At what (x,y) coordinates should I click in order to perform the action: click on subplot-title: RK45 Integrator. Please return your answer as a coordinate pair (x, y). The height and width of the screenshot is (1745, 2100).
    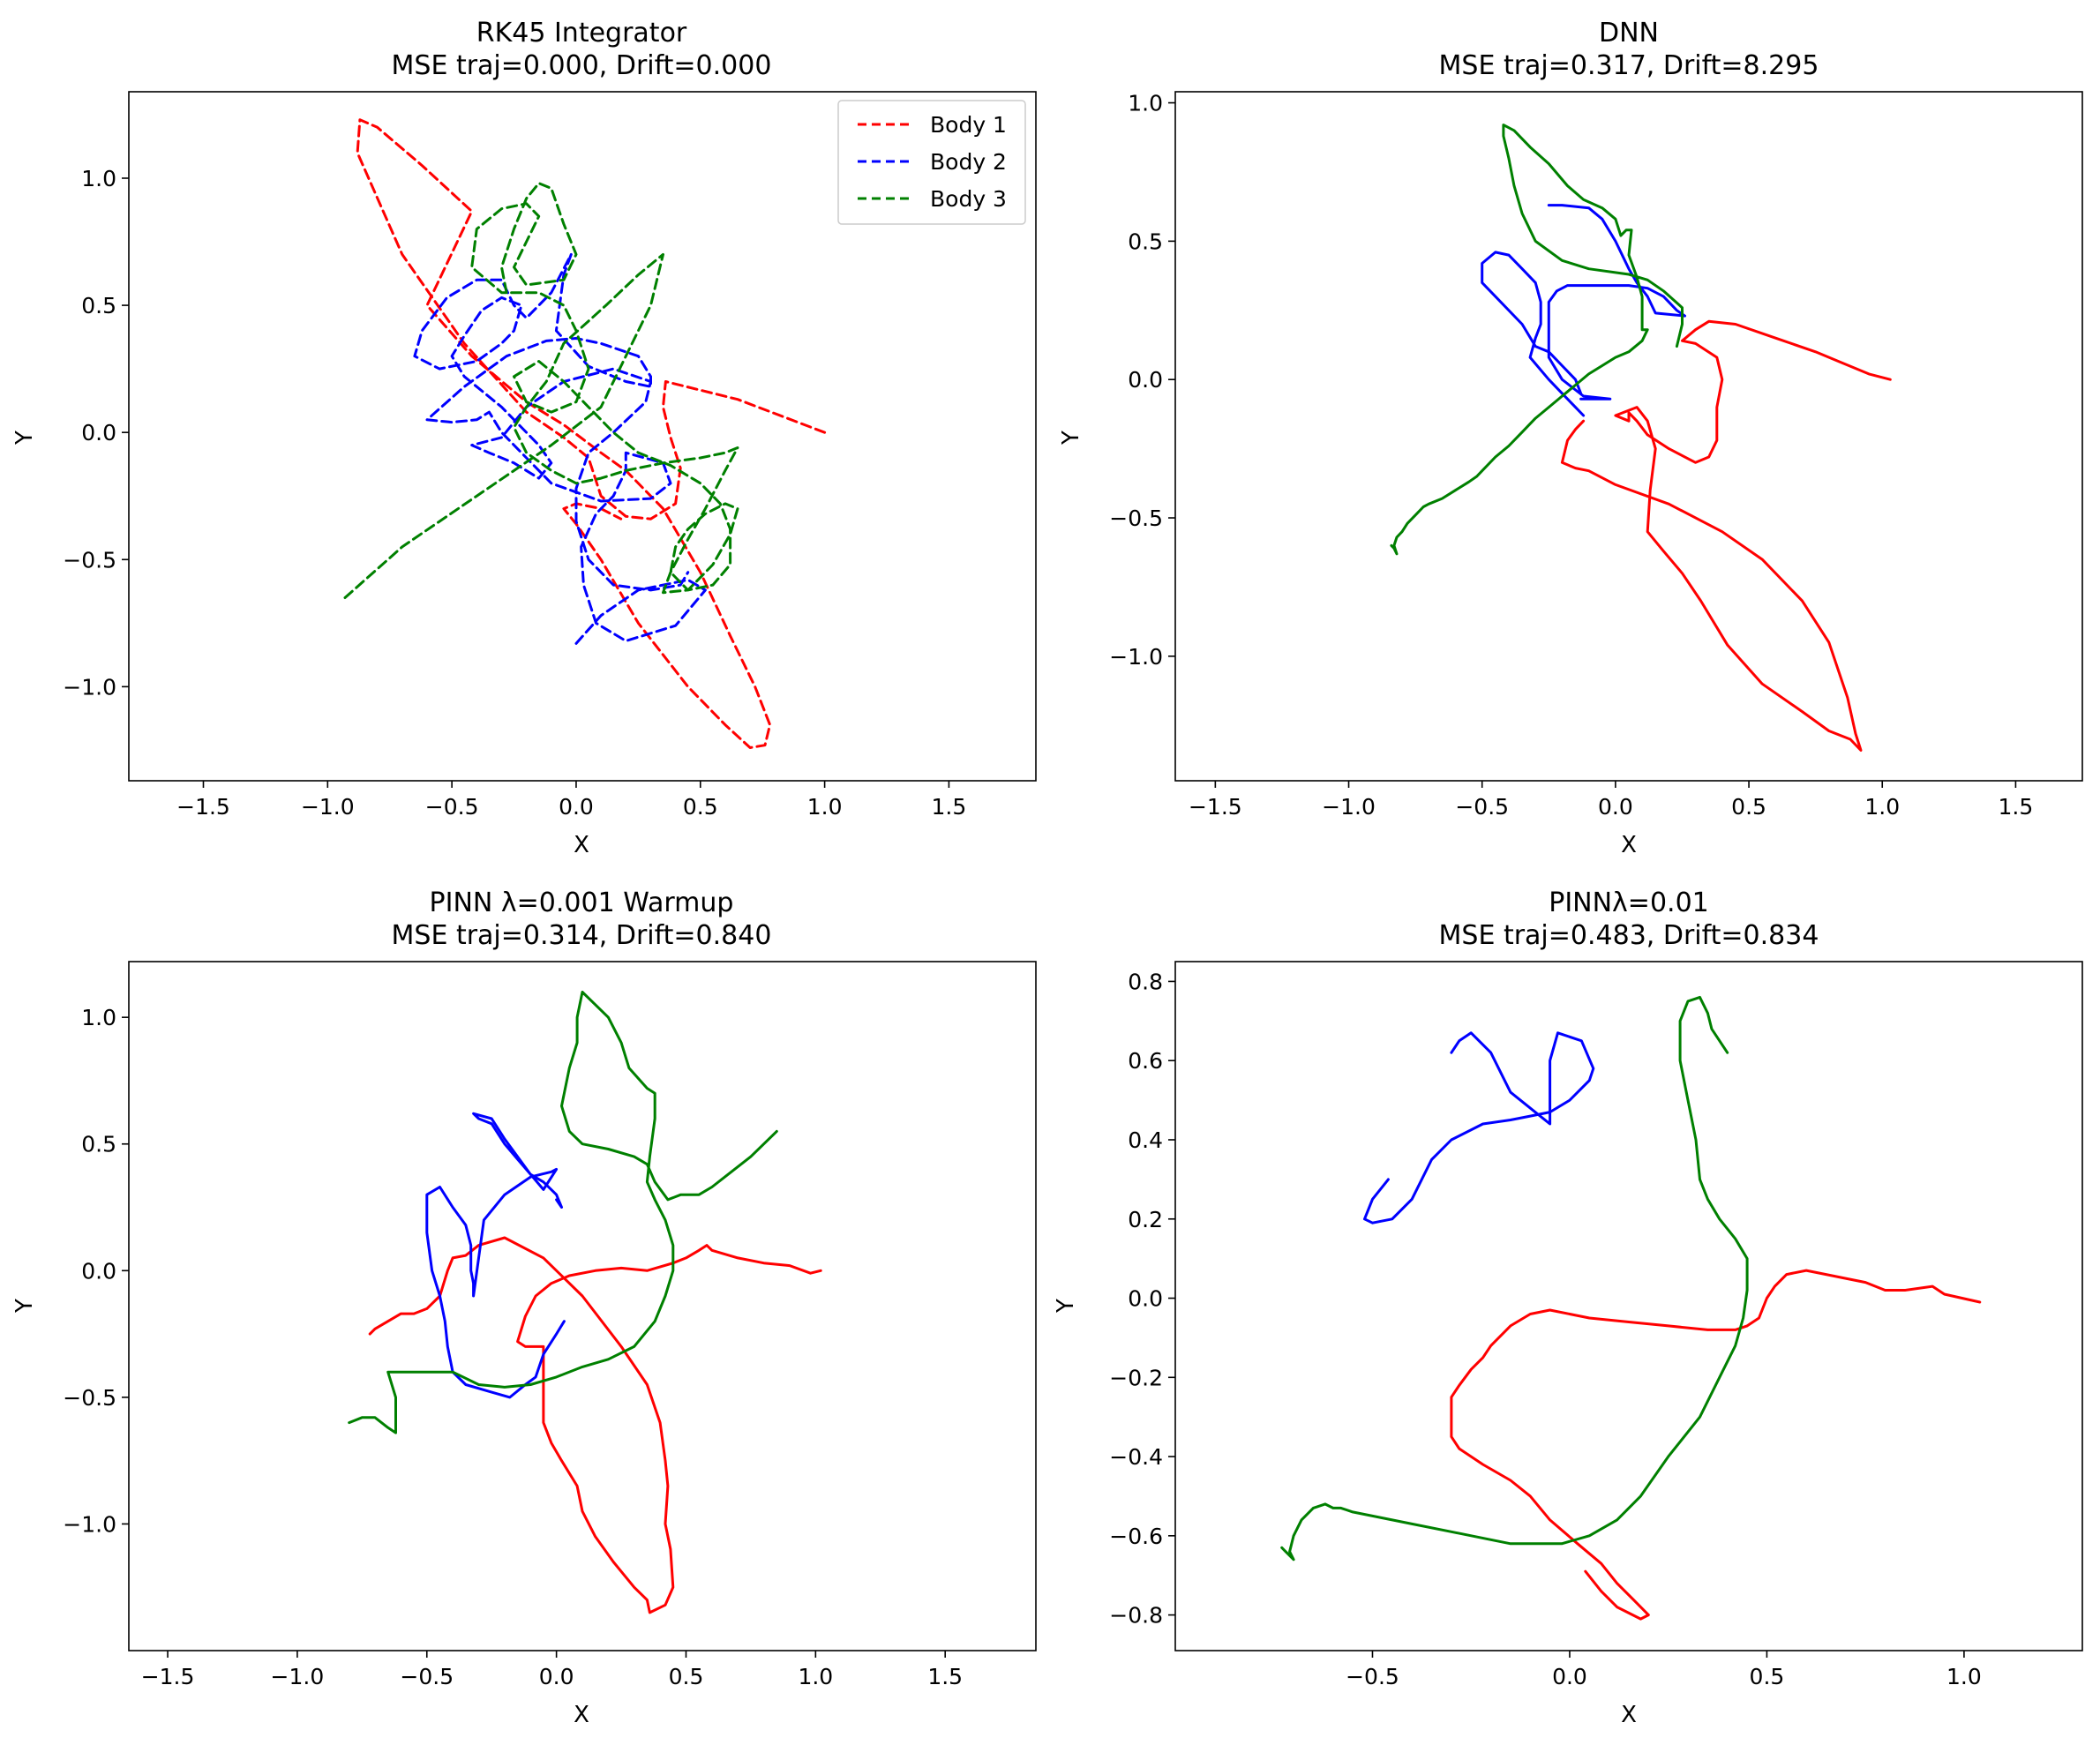
    Looking at the image, I should click on (581, 33).